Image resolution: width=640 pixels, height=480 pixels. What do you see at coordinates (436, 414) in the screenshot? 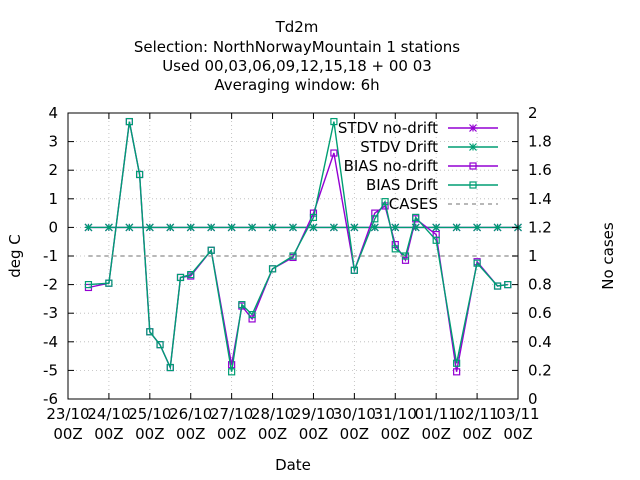
I see `x-tick-label: 01/11` at bounding box center [436, 414].